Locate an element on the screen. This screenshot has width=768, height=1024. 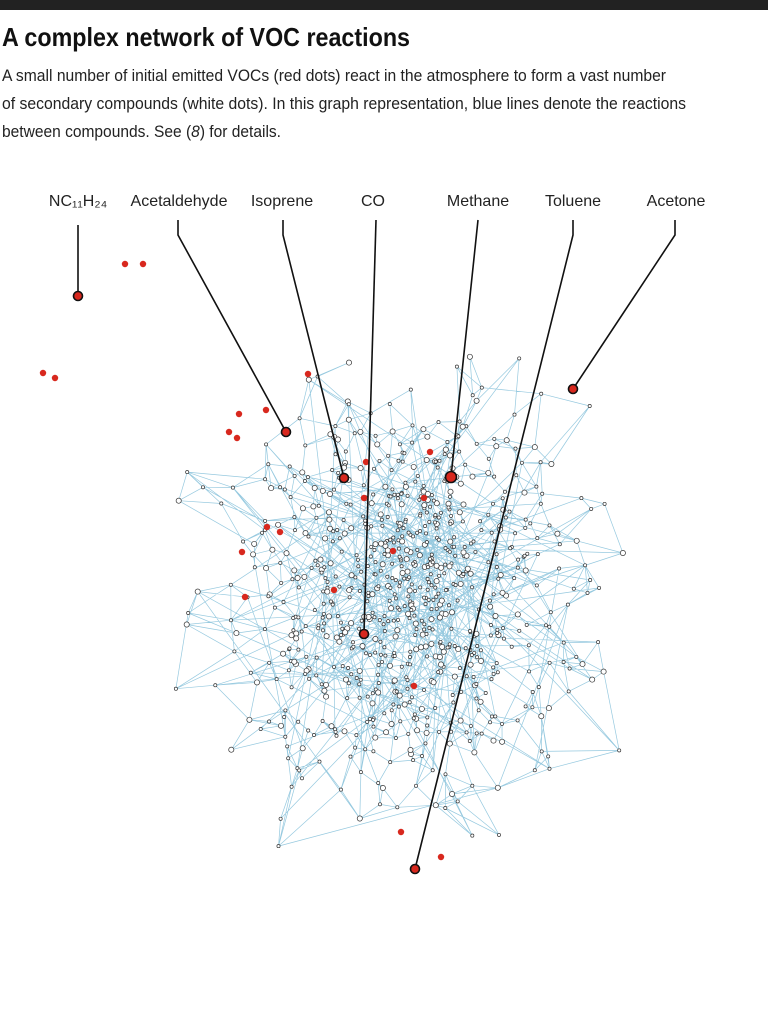
leader-line is located at coordinates (464, 348).